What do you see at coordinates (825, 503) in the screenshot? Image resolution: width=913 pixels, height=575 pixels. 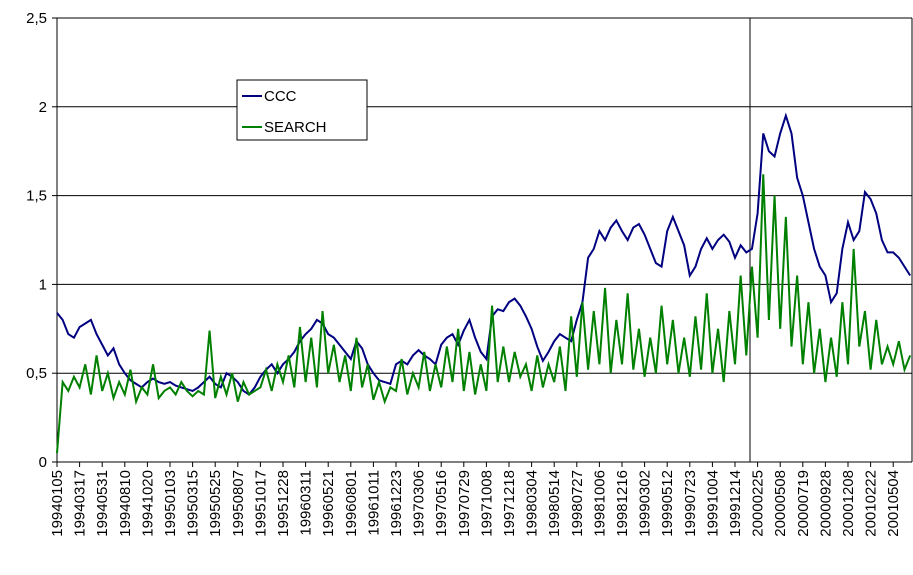 I see `x-tick-label: 20000928` at bounding box center [825, 503].